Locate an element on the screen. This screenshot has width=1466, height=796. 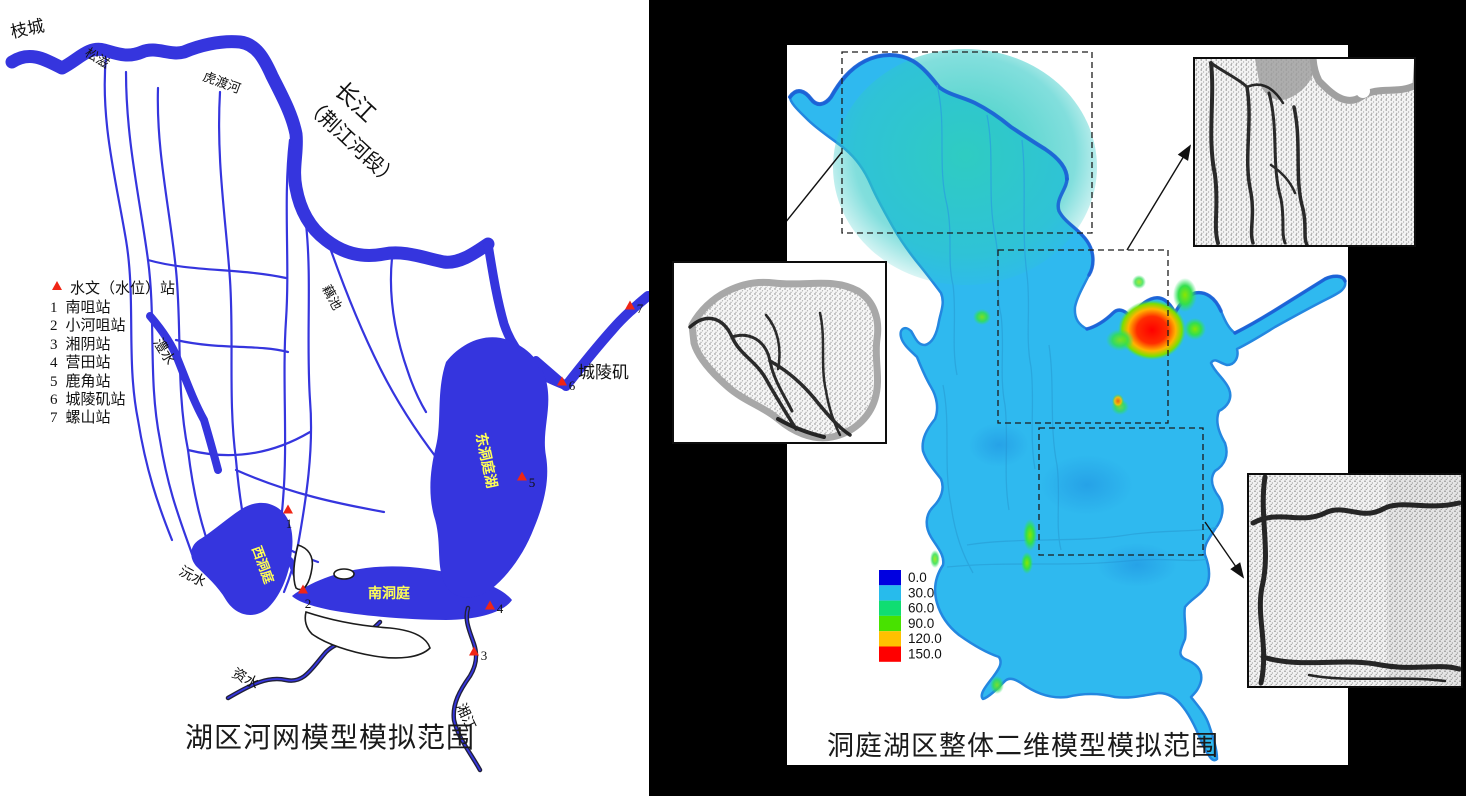
station-number: 1 is located at coordinates (289, 523).